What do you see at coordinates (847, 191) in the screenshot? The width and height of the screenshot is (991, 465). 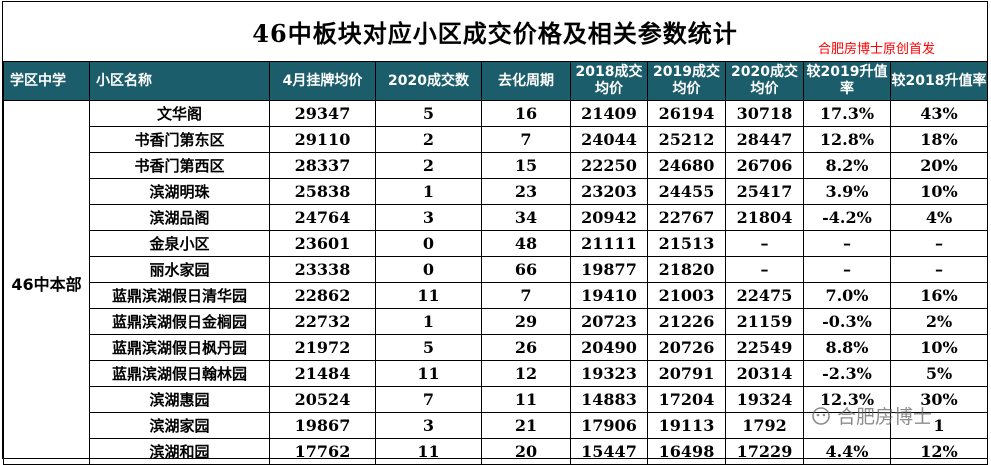 I see `table-cell: 3.9%` at bounding box center [847, 191].